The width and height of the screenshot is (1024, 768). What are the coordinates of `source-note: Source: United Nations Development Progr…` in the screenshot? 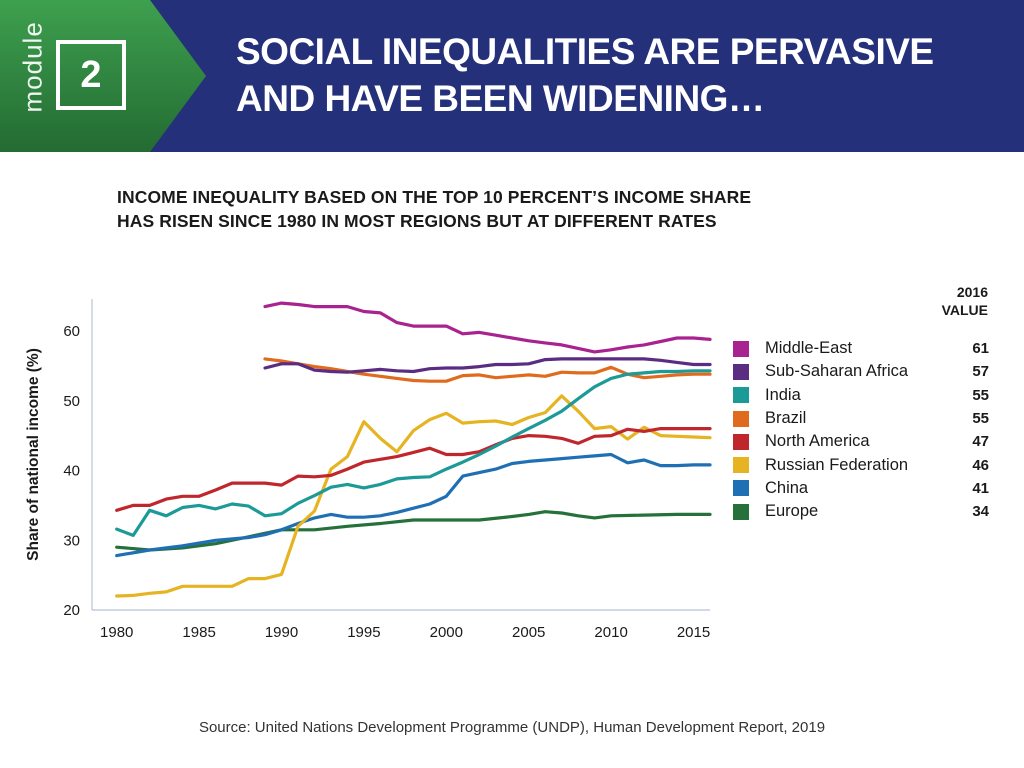 It's located at (512, 727).